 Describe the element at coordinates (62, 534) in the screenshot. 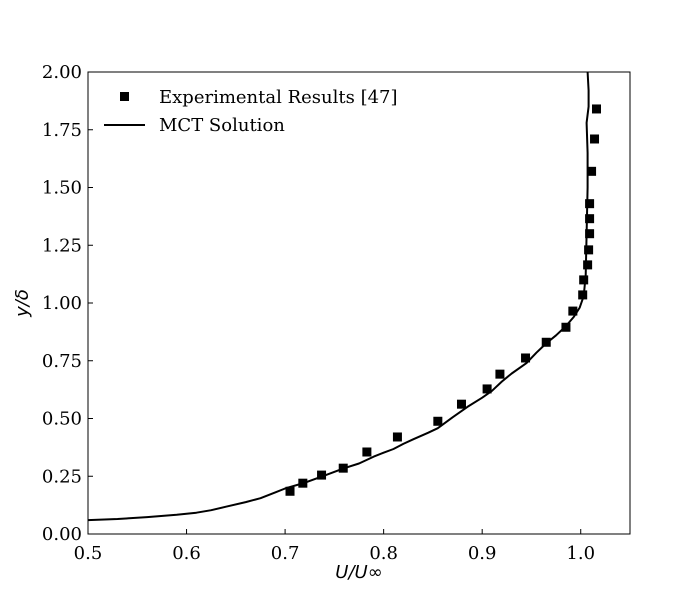

I see `y-tick-label: 0.00` at that location.